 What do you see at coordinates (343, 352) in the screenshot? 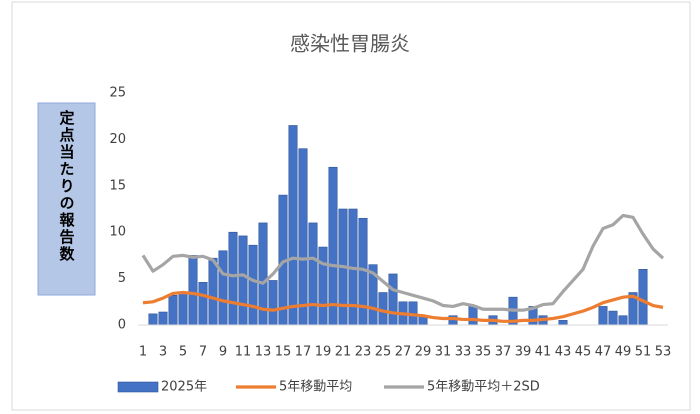
I see `x-tick-label: 21` at bounding box center [343, 352].